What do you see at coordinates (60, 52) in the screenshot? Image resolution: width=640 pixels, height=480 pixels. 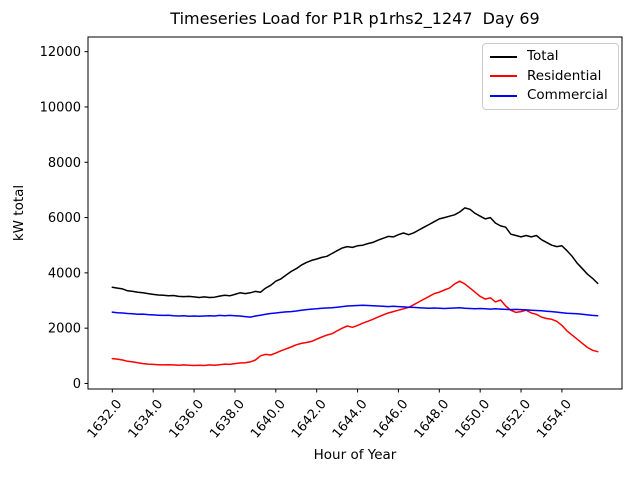 I see `y-tick-label: 12000` at bounding box center [60, 52].